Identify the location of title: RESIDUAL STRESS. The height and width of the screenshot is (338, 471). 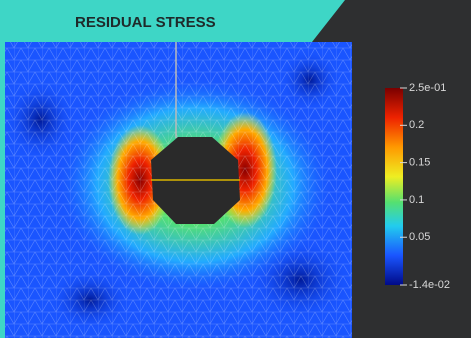
(145, 22).